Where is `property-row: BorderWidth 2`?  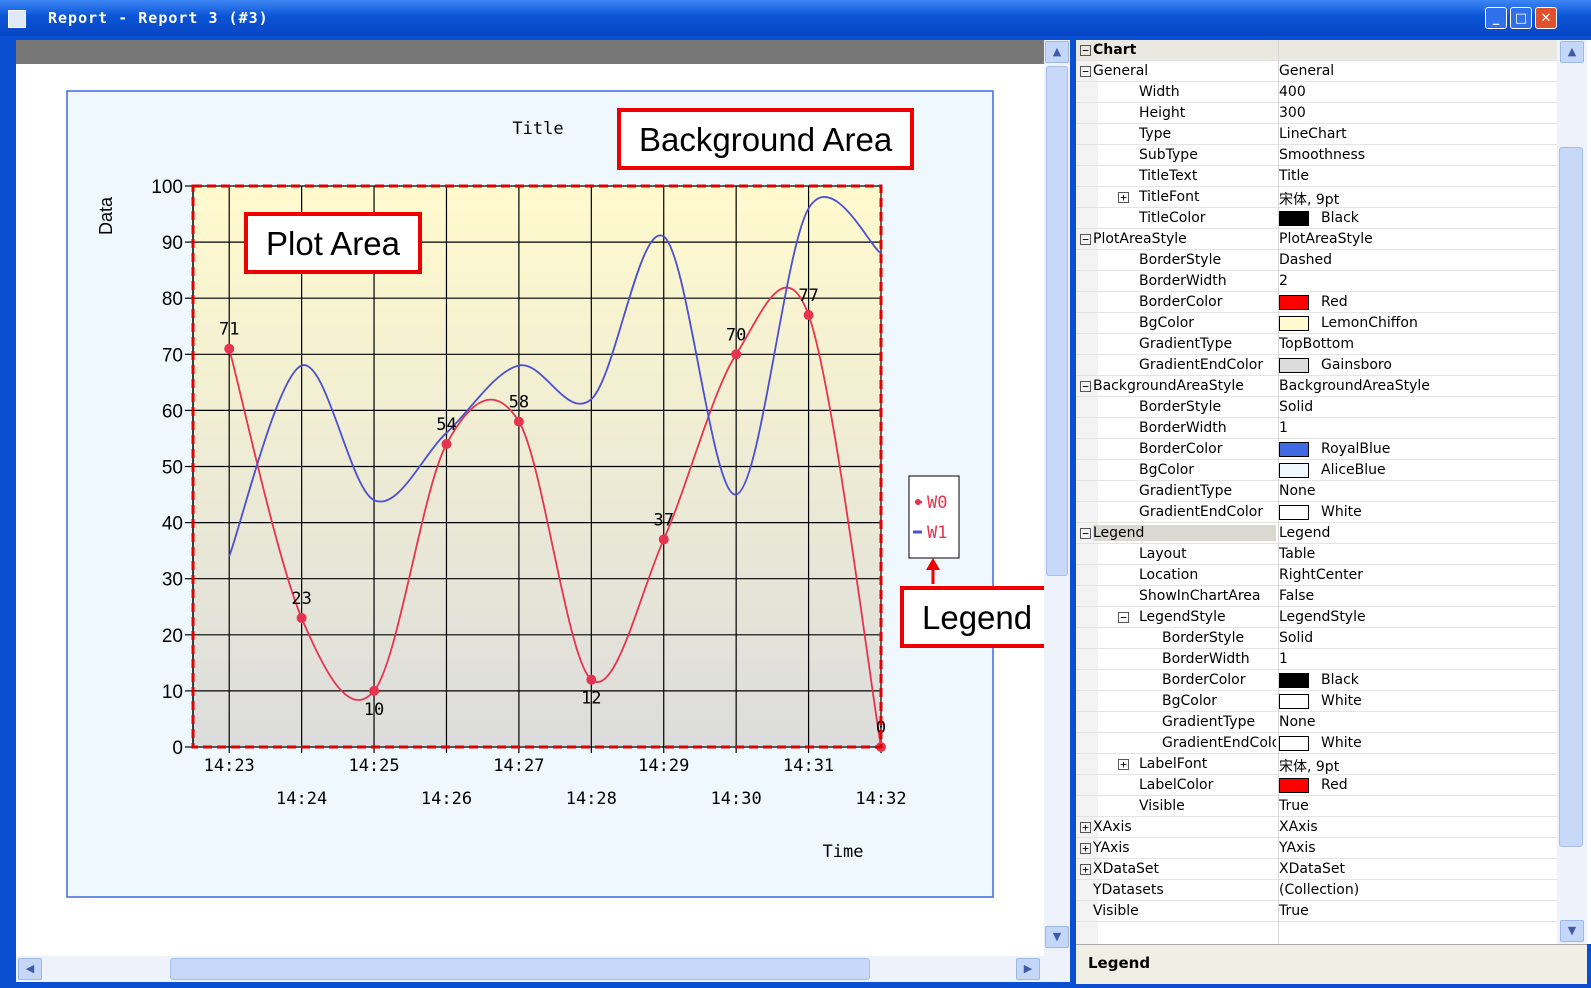
property-row: BorderWidth 2 is located at coordinates (1316, 281).